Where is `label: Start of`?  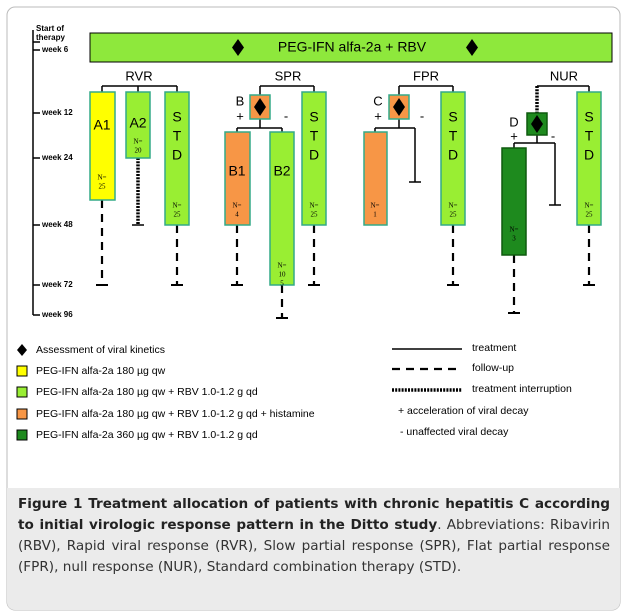 label: Start of is located at coordinates (50, 28).